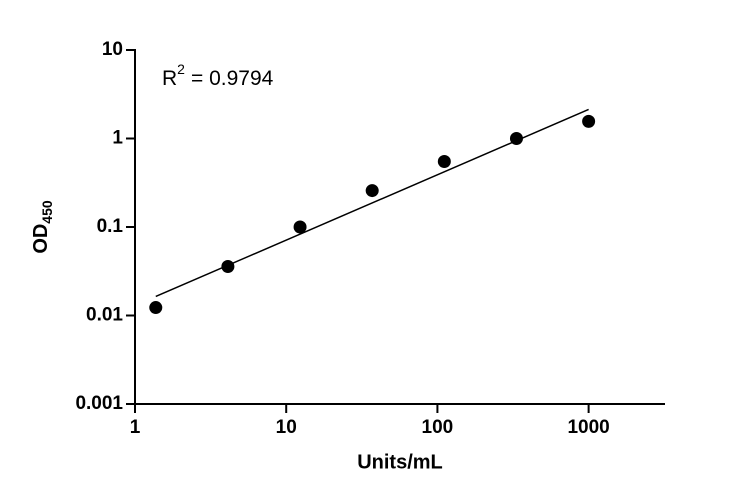 The image size is (750, 500). What do you see at coordinates (135, 427) in the screenshot?
I see `x-tick-label: 1` at bounding box center [135, 427].